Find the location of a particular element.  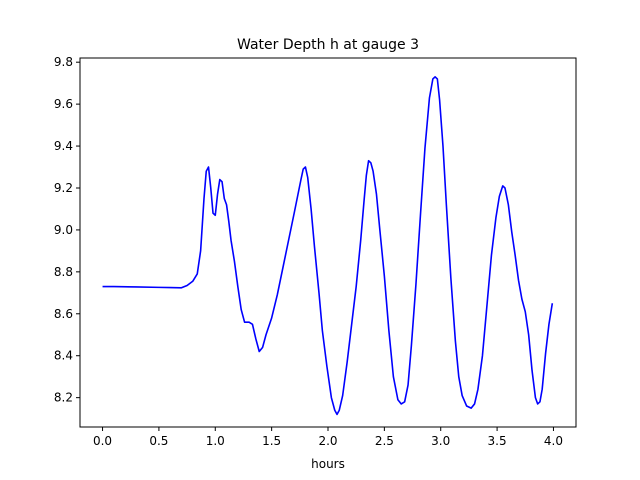

y-tick-label: 8.6 is located at coordinates (63, 314).